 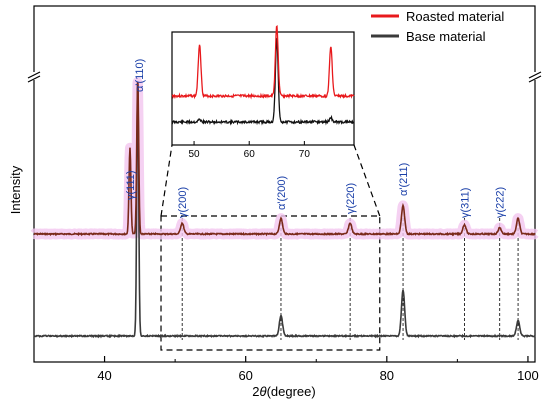 What do you see at coordinates (250, 154) in the screenshot?
I see `inset-tick-label: 60` at bounding box center [250, 154].